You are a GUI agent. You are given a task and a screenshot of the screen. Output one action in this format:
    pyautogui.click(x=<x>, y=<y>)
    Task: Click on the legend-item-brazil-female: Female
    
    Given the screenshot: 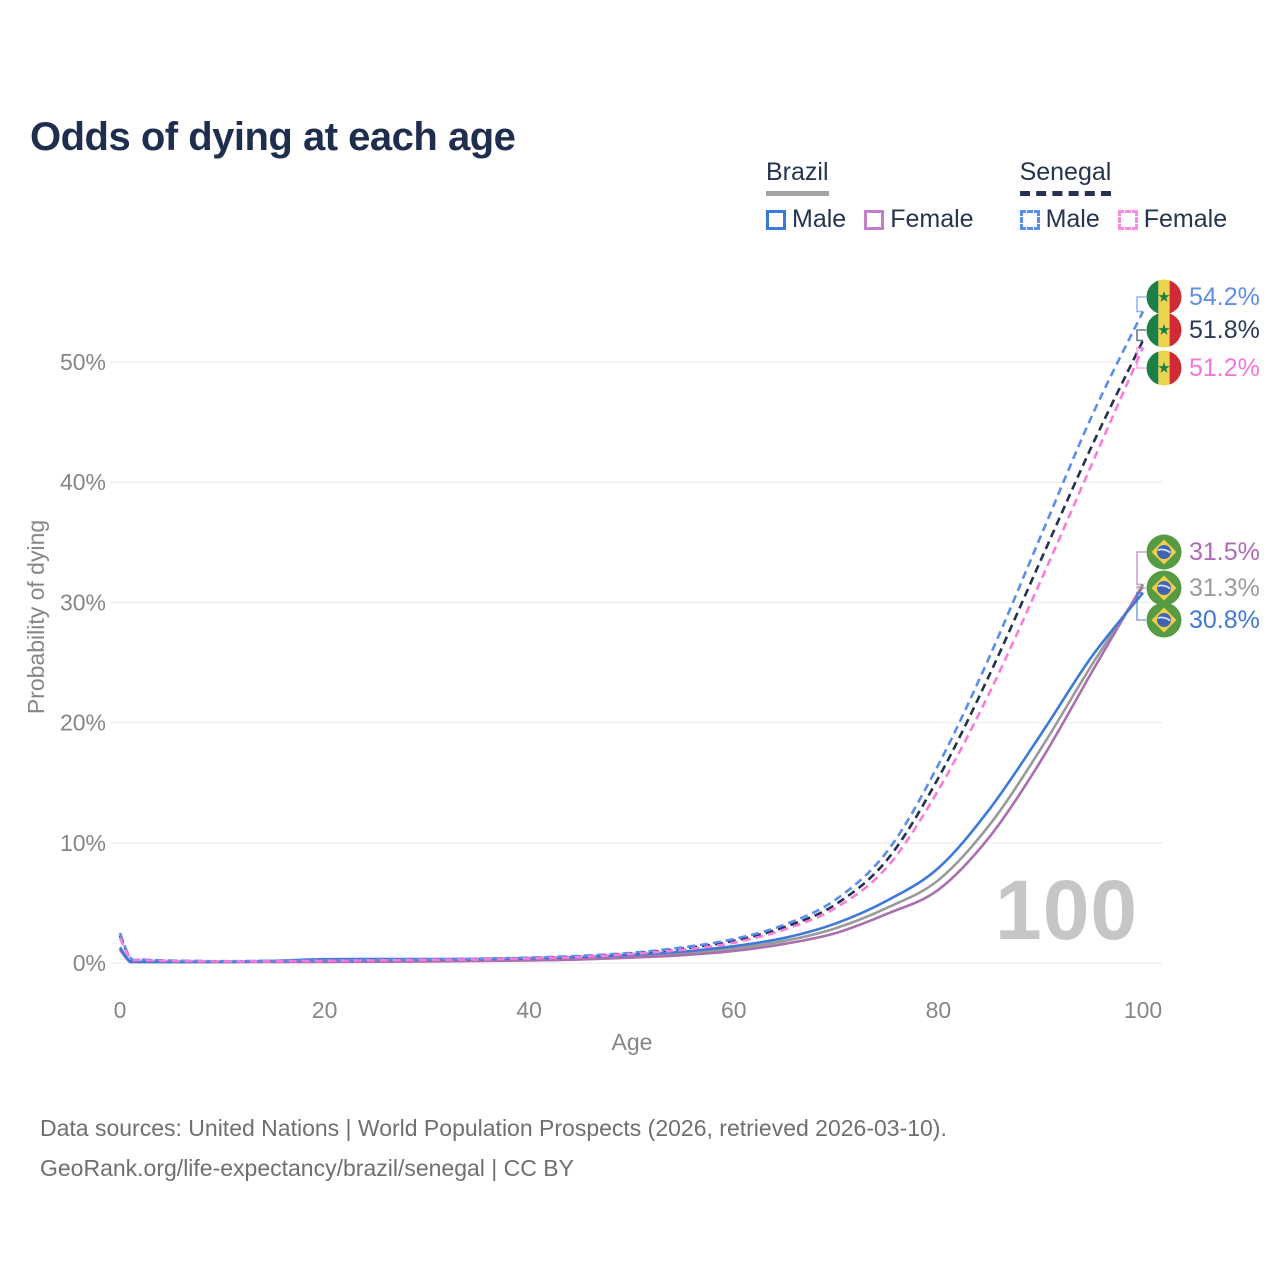 What is the action you would take?
    pyautogui.click(x=919, y=219)
    